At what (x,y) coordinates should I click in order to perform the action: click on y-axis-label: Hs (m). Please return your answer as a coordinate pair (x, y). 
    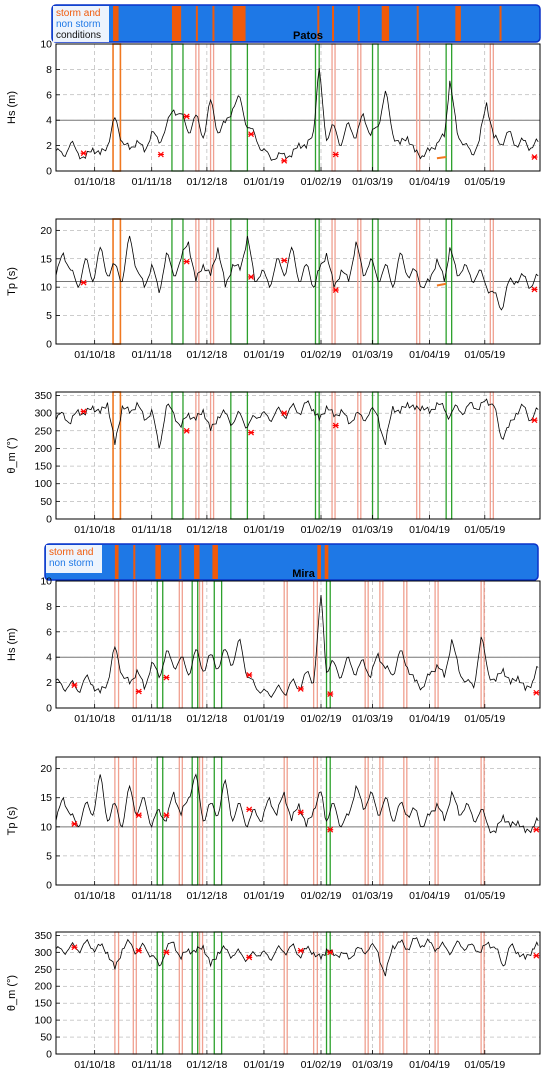
    Looking at the image, I should click on (12, 107).